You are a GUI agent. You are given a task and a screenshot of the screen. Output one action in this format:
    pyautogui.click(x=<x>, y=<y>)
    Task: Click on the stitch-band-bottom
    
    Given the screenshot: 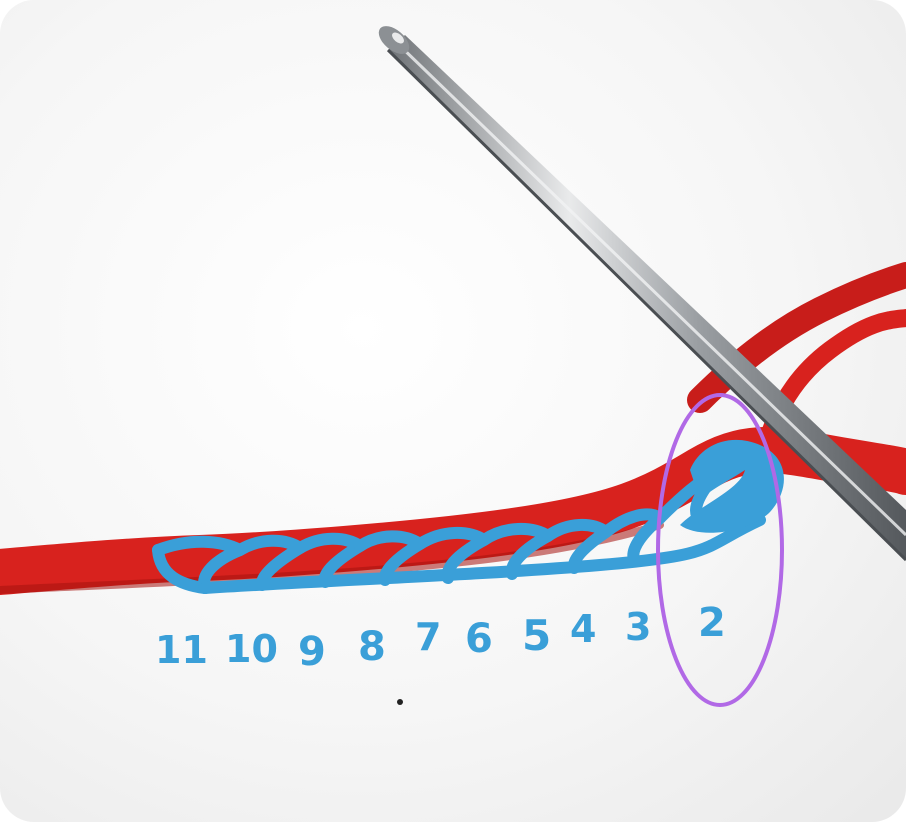 What is the action you would take?
    pyautogui.click(x=482, y=554)
    